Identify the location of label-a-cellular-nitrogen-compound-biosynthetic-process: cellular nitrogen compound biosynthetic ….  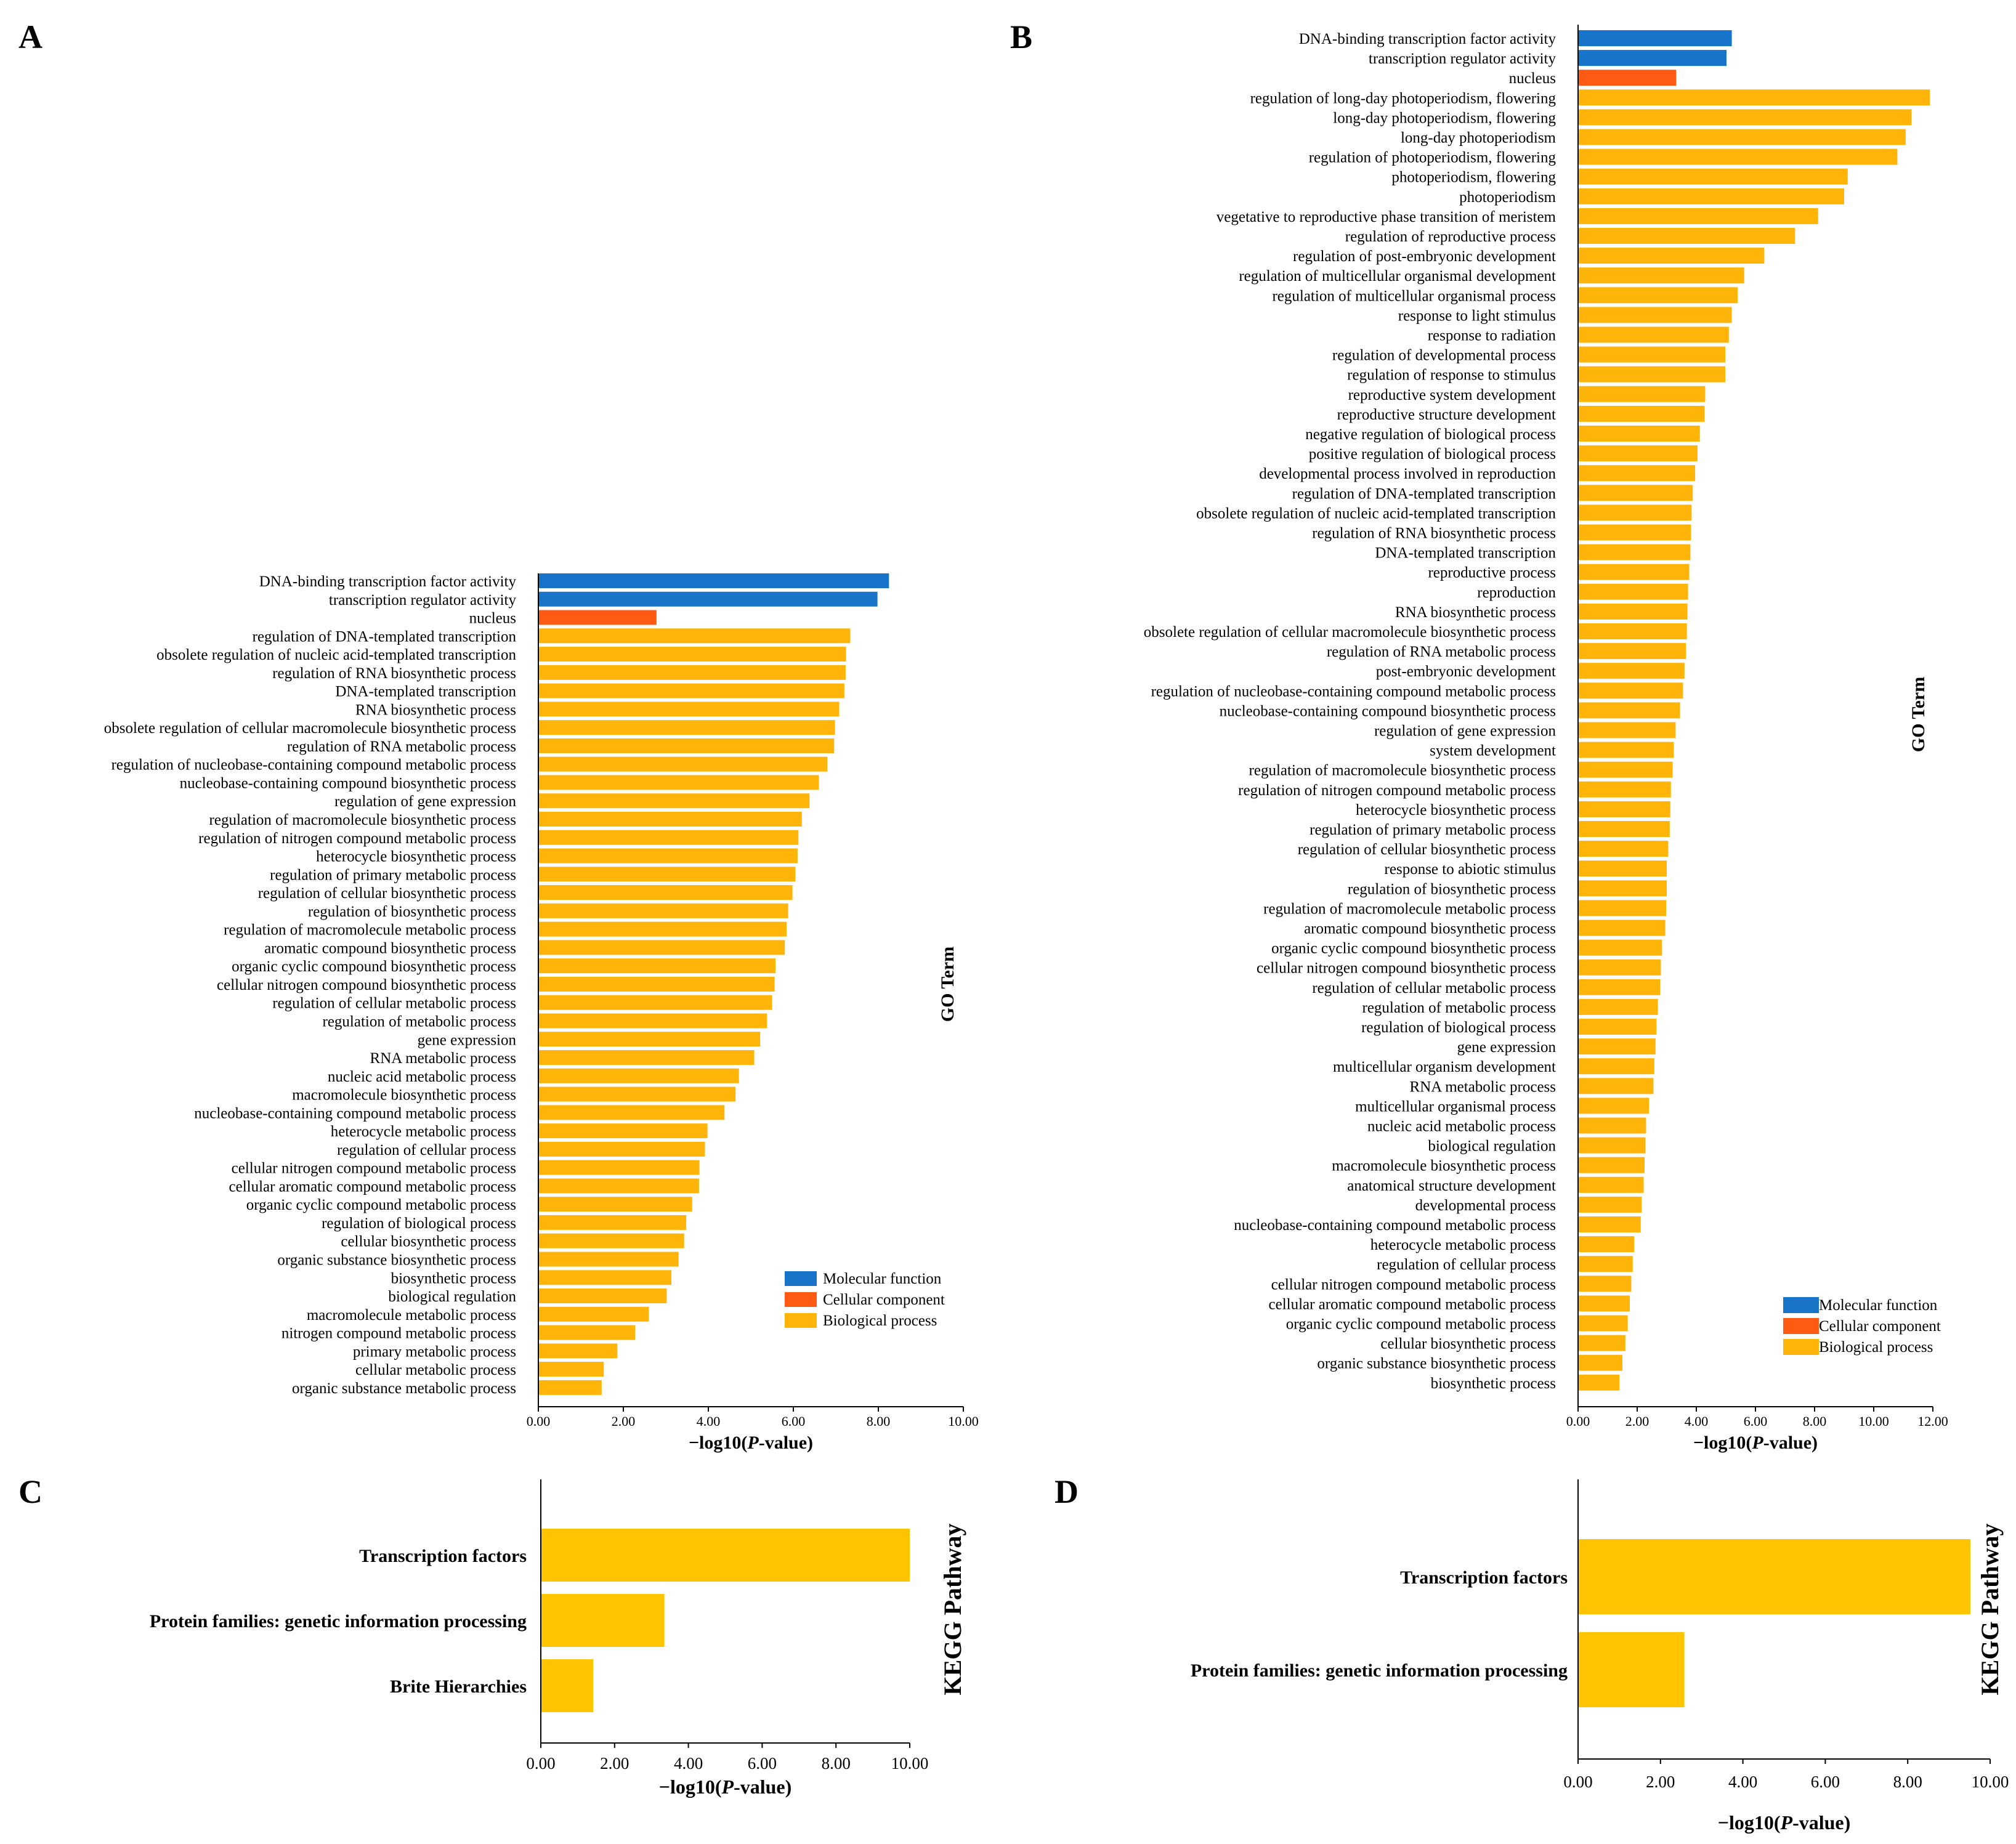
(366, 985).